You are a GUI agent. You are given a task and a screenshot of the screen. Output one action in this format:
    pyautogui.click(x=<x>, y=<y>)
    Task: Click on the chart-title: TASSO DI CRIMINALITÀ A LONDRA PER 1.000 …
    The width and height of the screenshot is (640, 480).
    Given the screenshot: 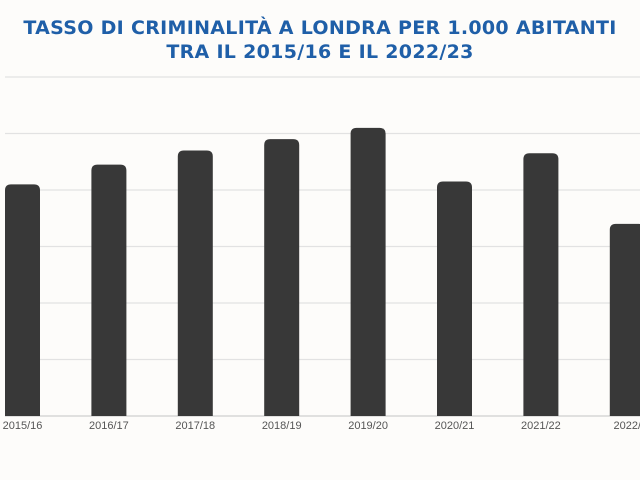 What is the action you would take?
    pyautogui.click(x=320, y=40)
    